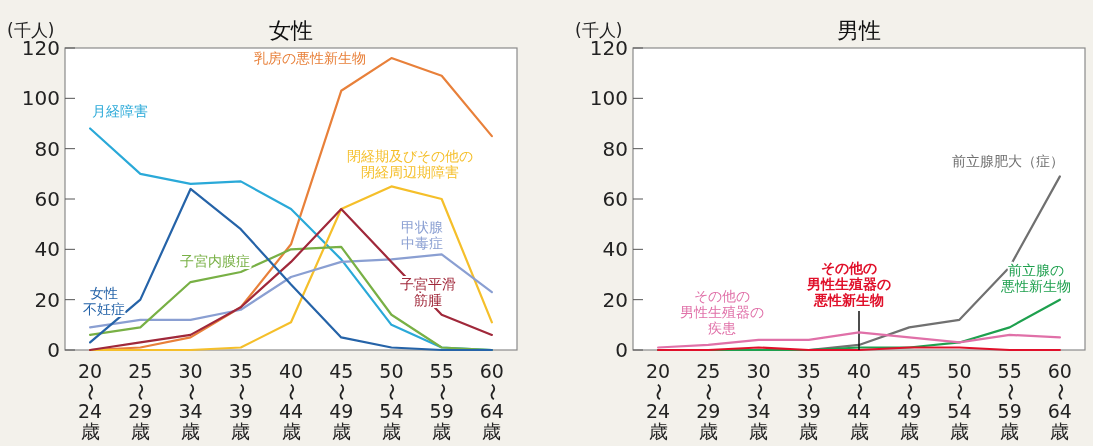 The image size is (1093, 446). What do you see at coordinates (422, 235) in the screenshot?
I see `series-label: 甲状腺中毒症` at bounding box center [422, 235].